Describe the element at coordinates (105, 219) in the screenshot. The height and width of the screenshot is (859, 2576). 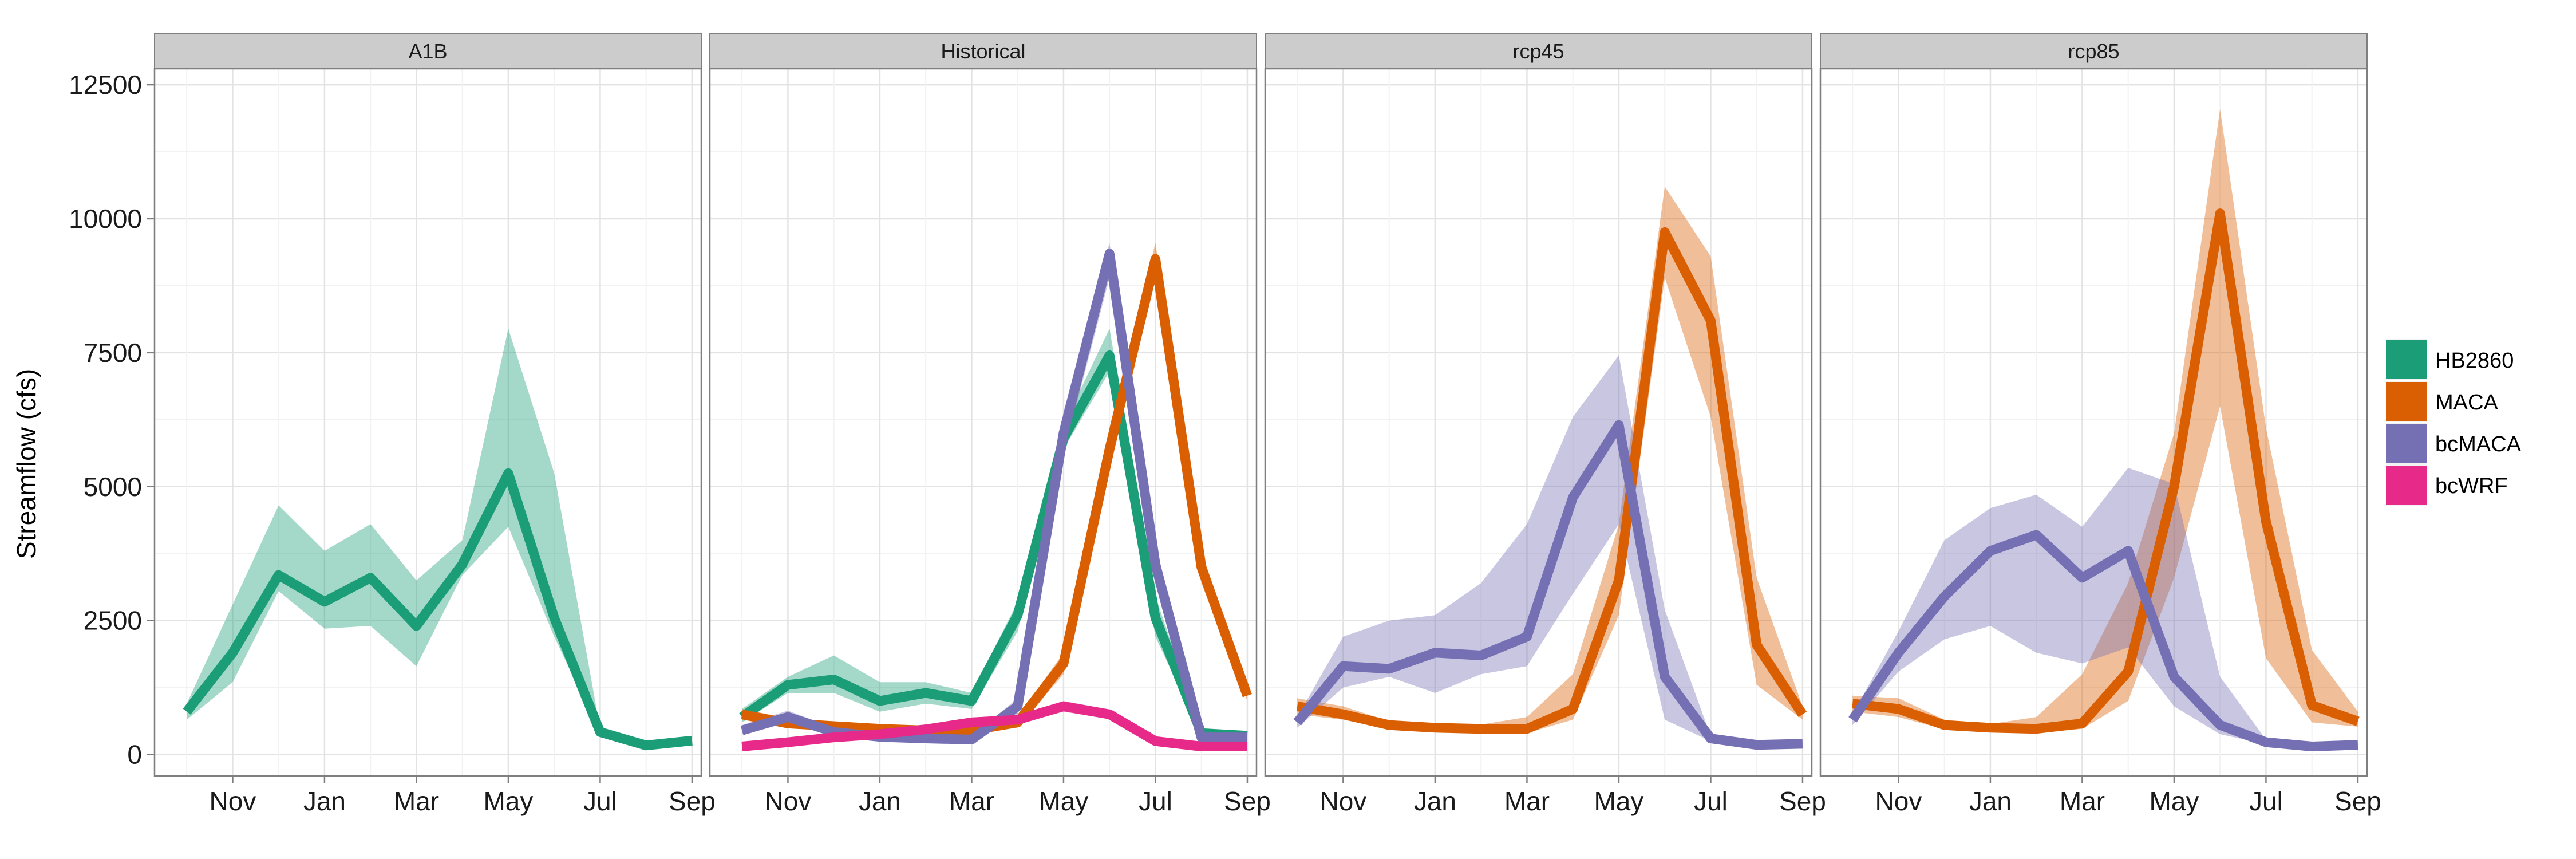
I see `y-tick-label: 10000` at that location.